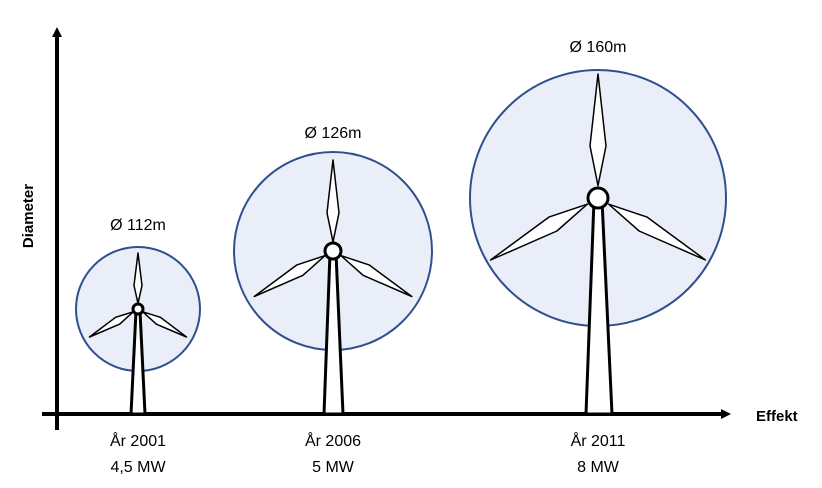  Describe the element at coordinates (28, 216) in the screenshot. I see `y-axis-label: Diameter` at that location.